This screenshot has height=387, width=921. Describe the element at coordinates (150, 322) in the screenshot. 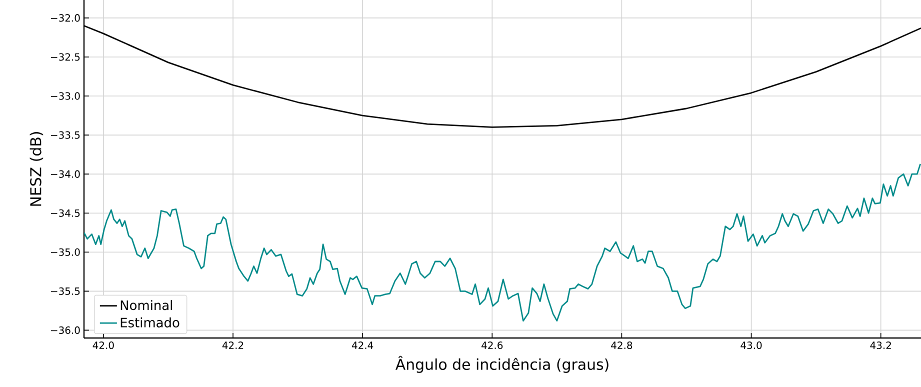

I see `legend-label: Estimado` at that location.